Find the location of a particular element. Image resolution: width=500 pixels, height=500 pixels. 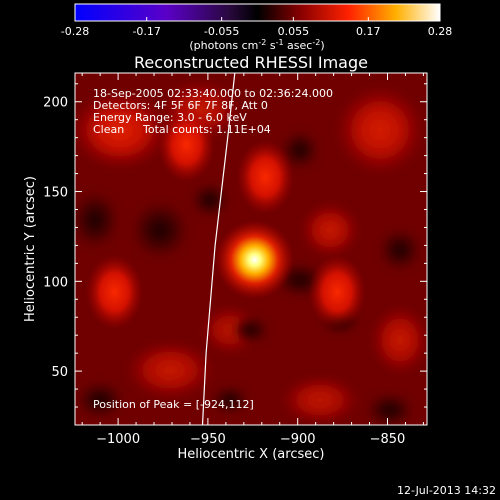

x-axis-label: Heliocentric X (arcsec) is located at coordinates (251, 454).